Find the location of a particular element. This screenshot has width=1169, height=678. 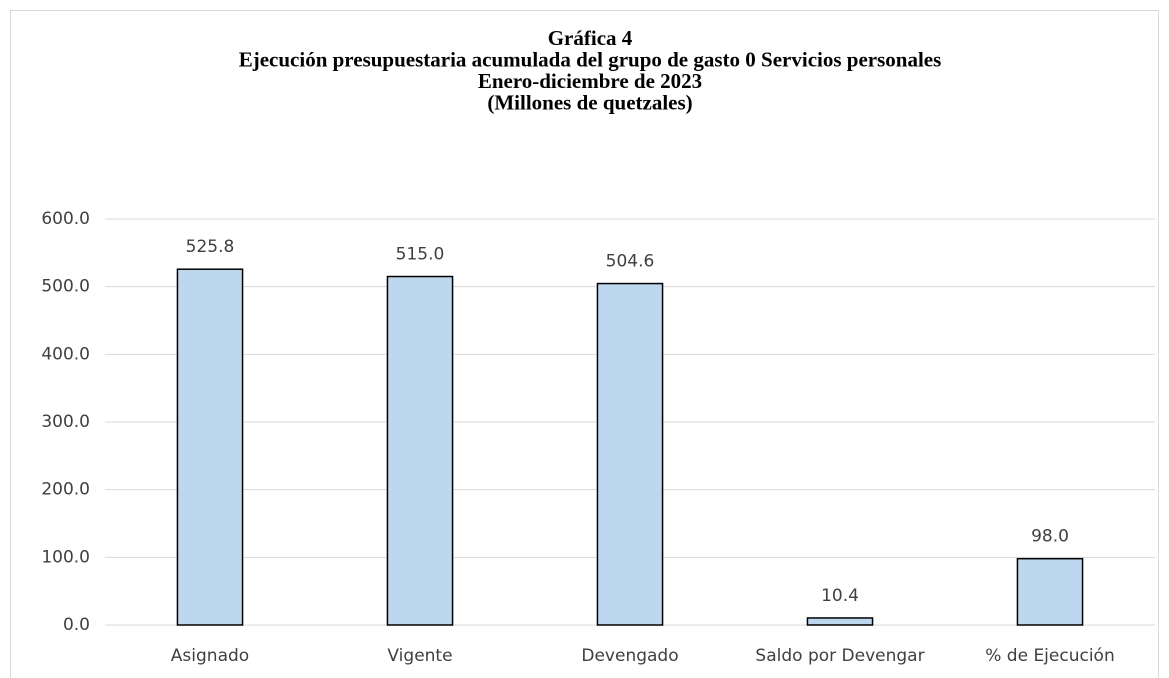

x-tick-label: Devengado is located at coordinates (629, 656).